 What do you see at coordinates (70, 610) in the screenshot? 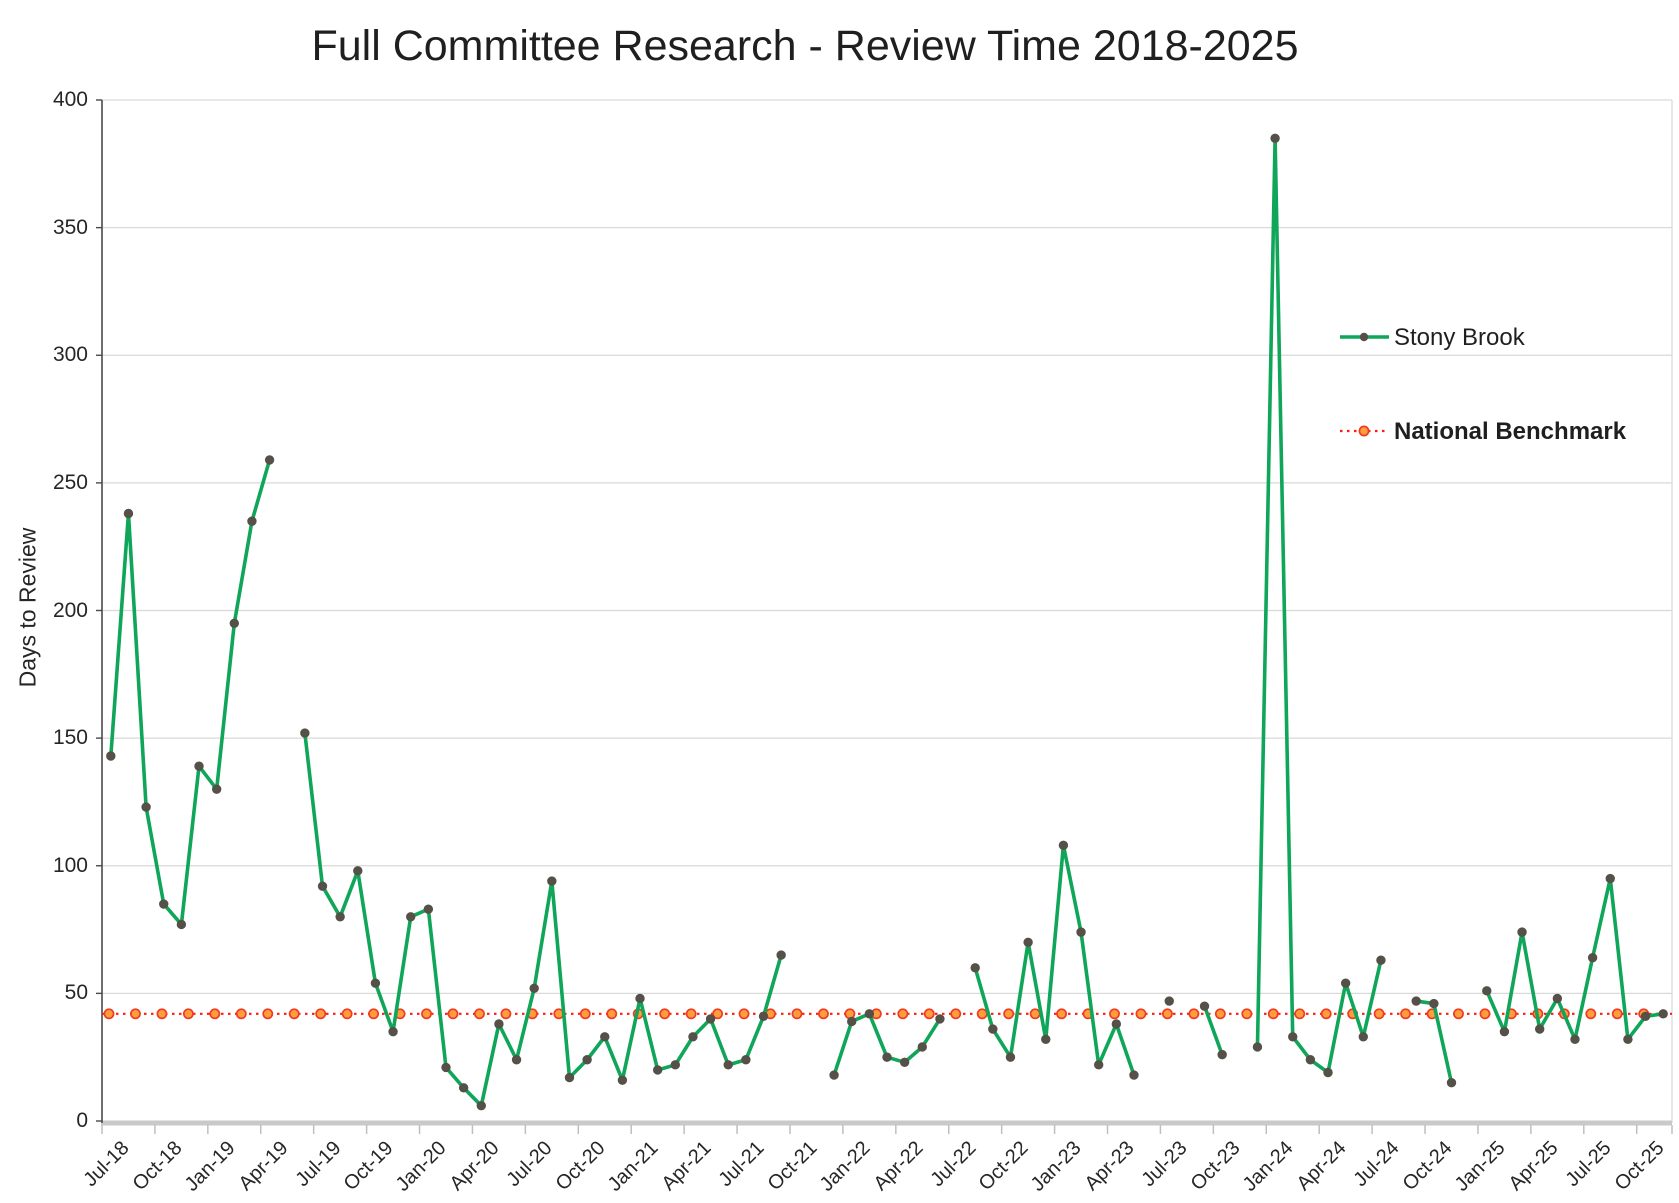
I see `y-tick-label: 200` at bounding box center [70, 610].